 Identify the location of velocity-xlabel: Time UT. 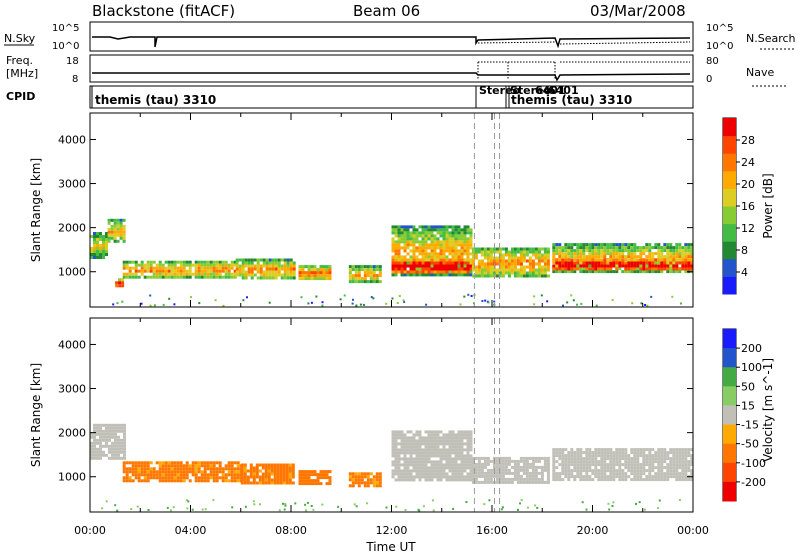
(390, 547).